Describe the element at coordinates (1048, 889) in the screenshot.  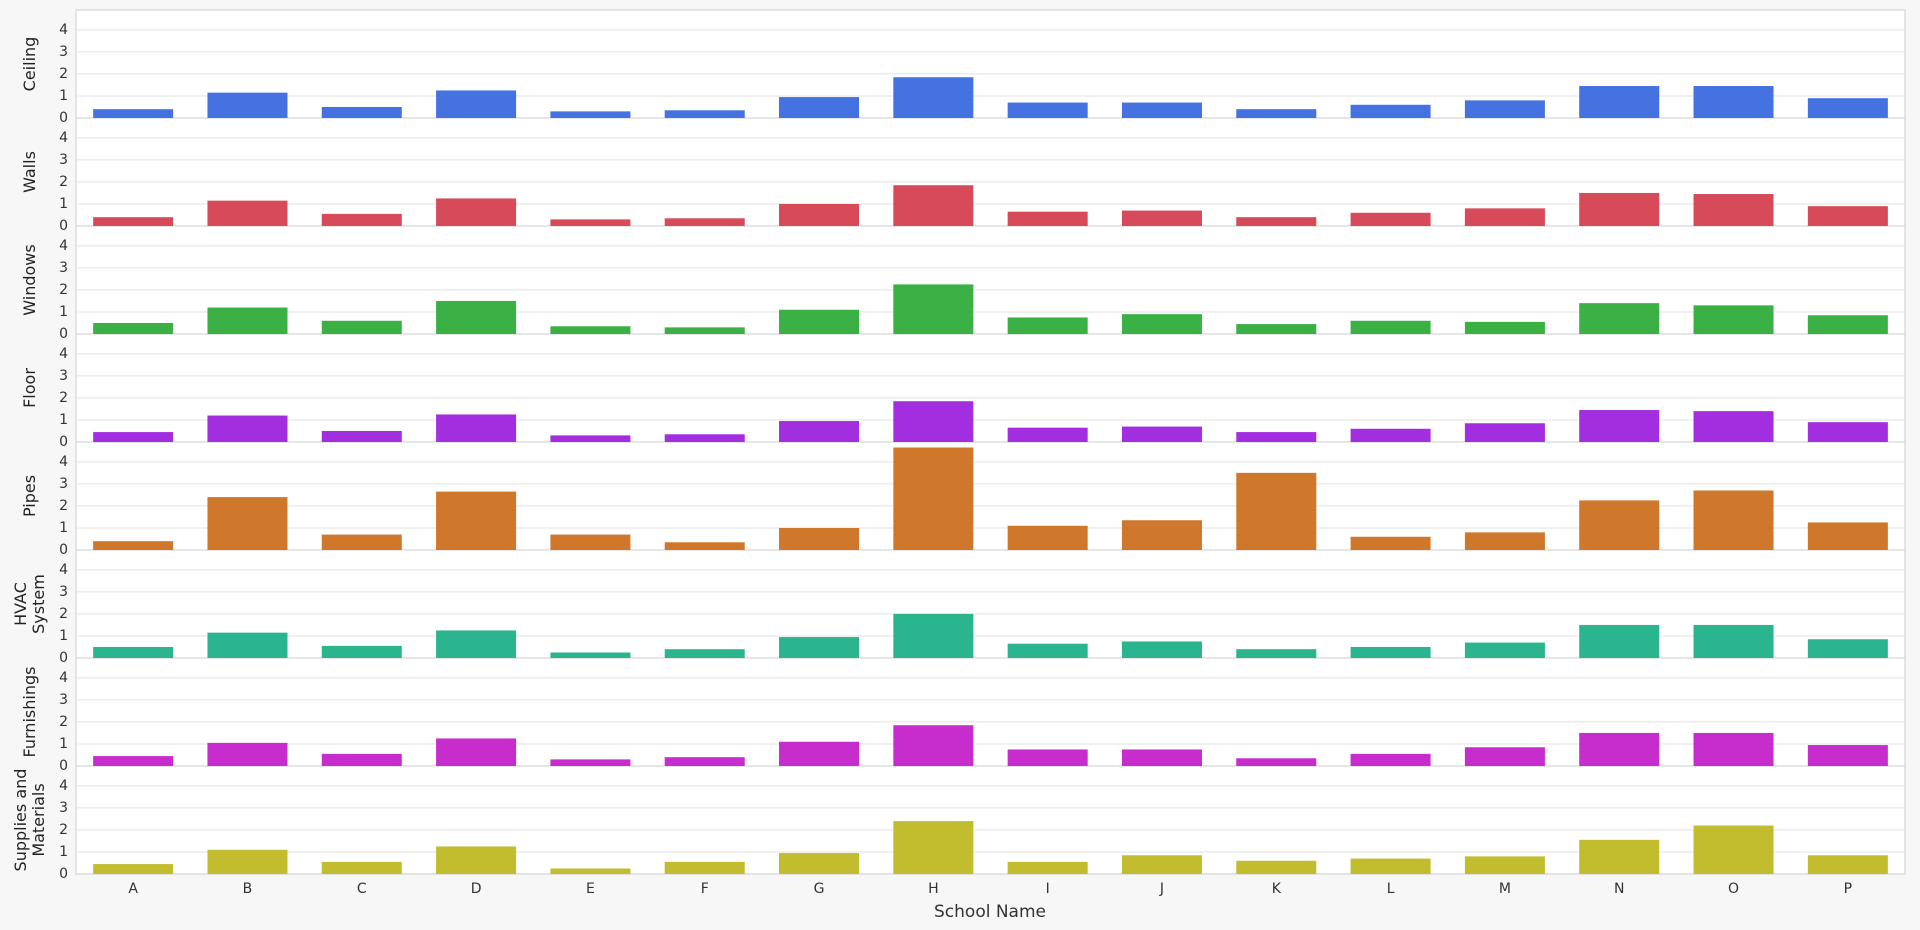
I see `x-tick-label: I` at that location.